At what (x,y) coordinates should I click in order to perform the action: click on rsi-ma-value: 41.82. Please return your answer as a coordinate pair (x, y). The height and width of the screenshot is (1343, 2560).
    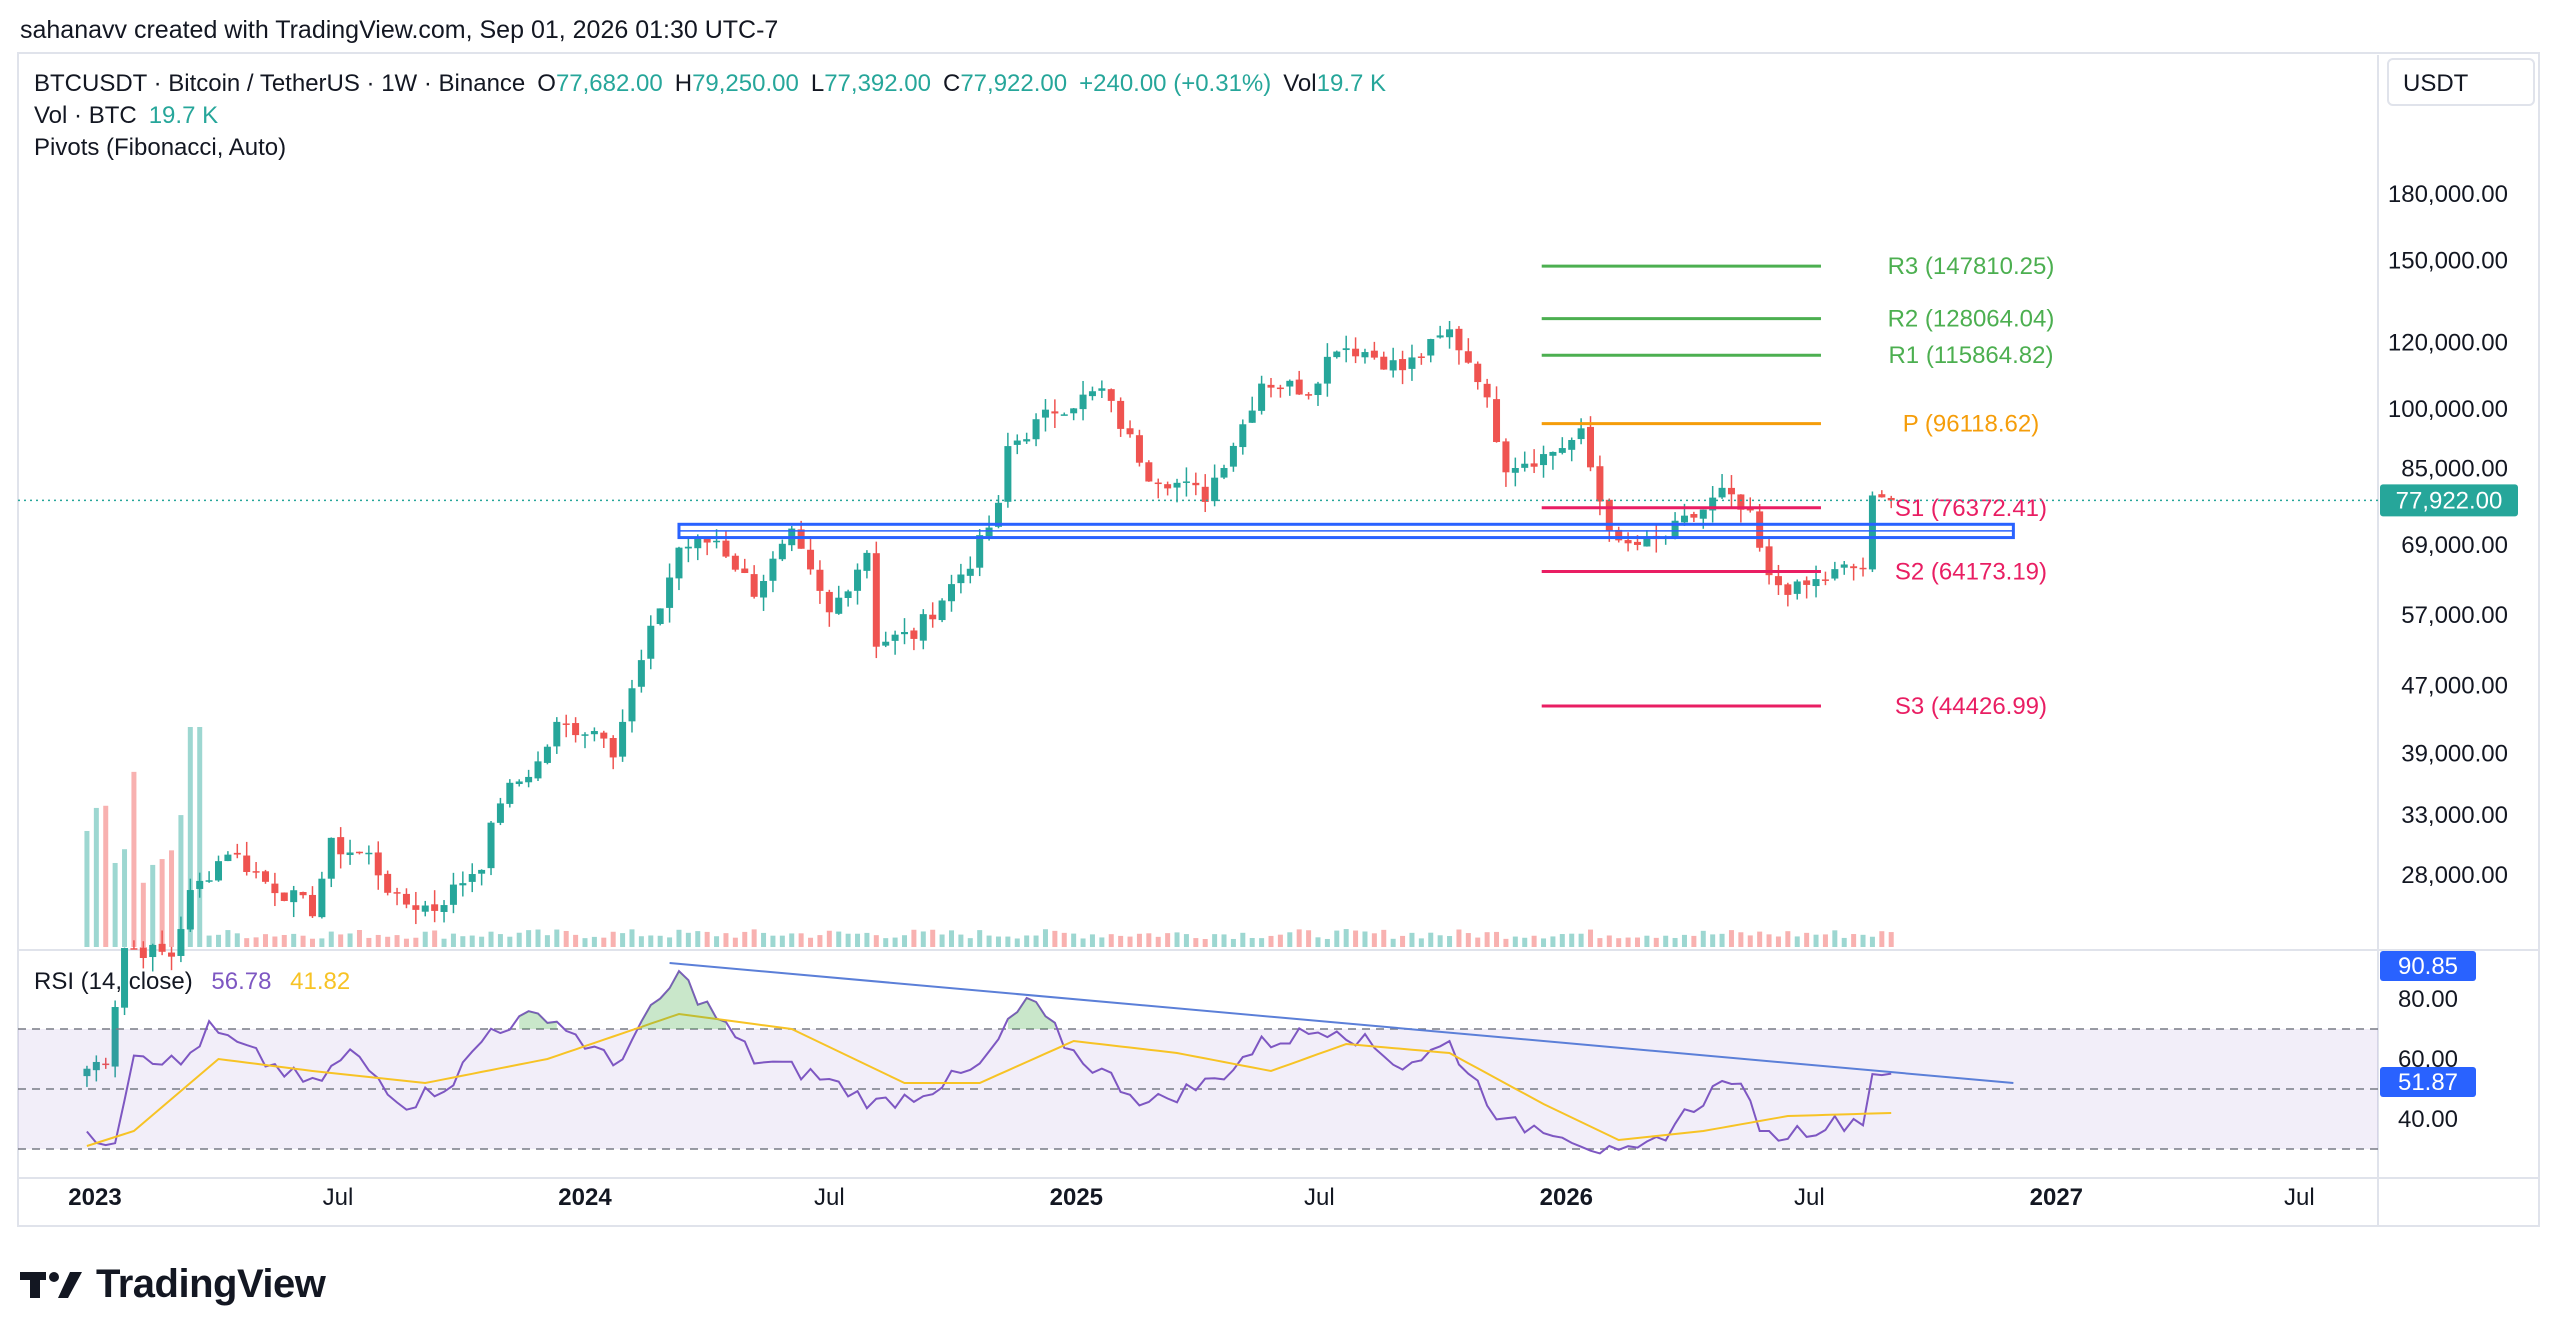
    Looking at the image, I should click on (320, 981).